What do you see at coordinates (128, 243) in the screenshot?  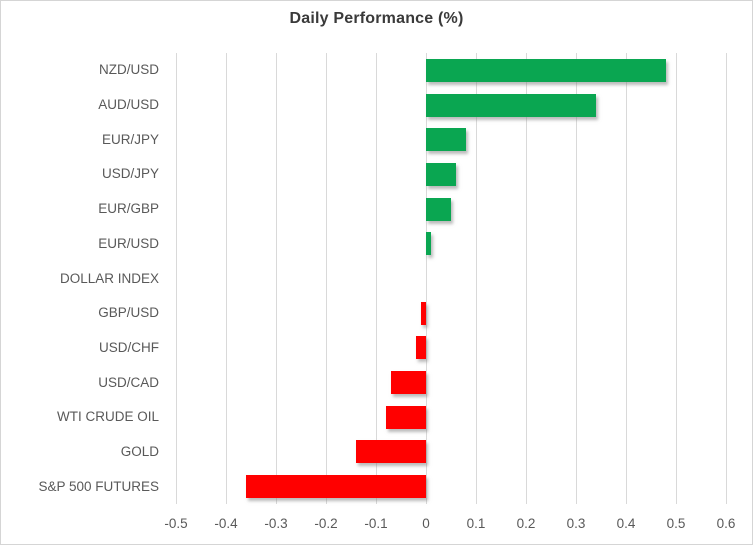 I see `category-label: EUR/USD` at bounding box center [128, 243].